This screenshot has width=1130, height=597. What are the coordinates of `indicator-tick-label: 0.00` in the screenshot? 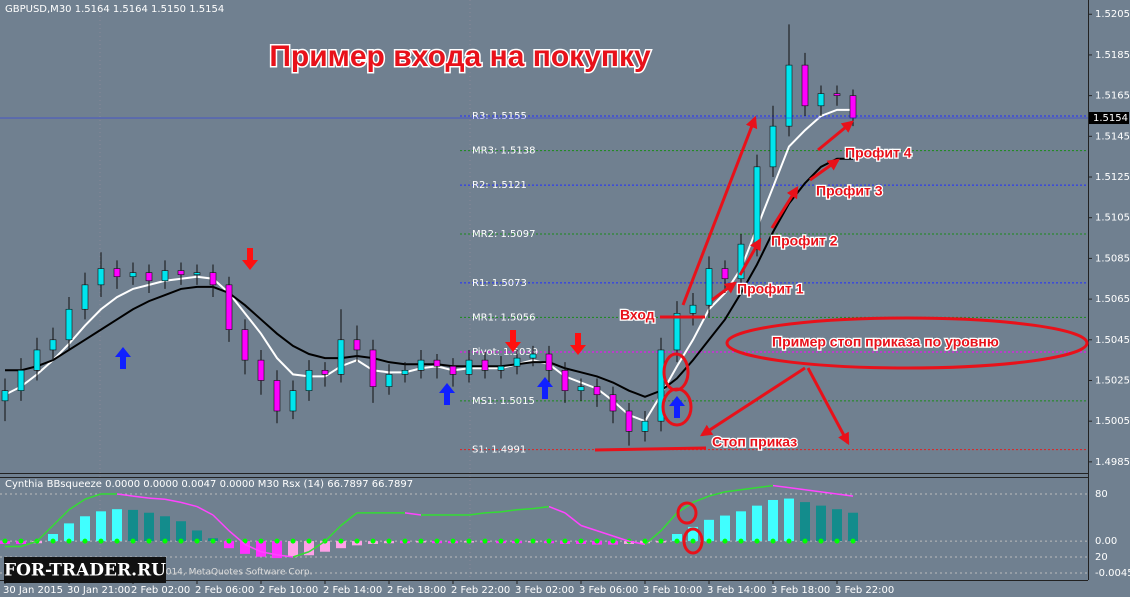 It's located at (1106, 541).